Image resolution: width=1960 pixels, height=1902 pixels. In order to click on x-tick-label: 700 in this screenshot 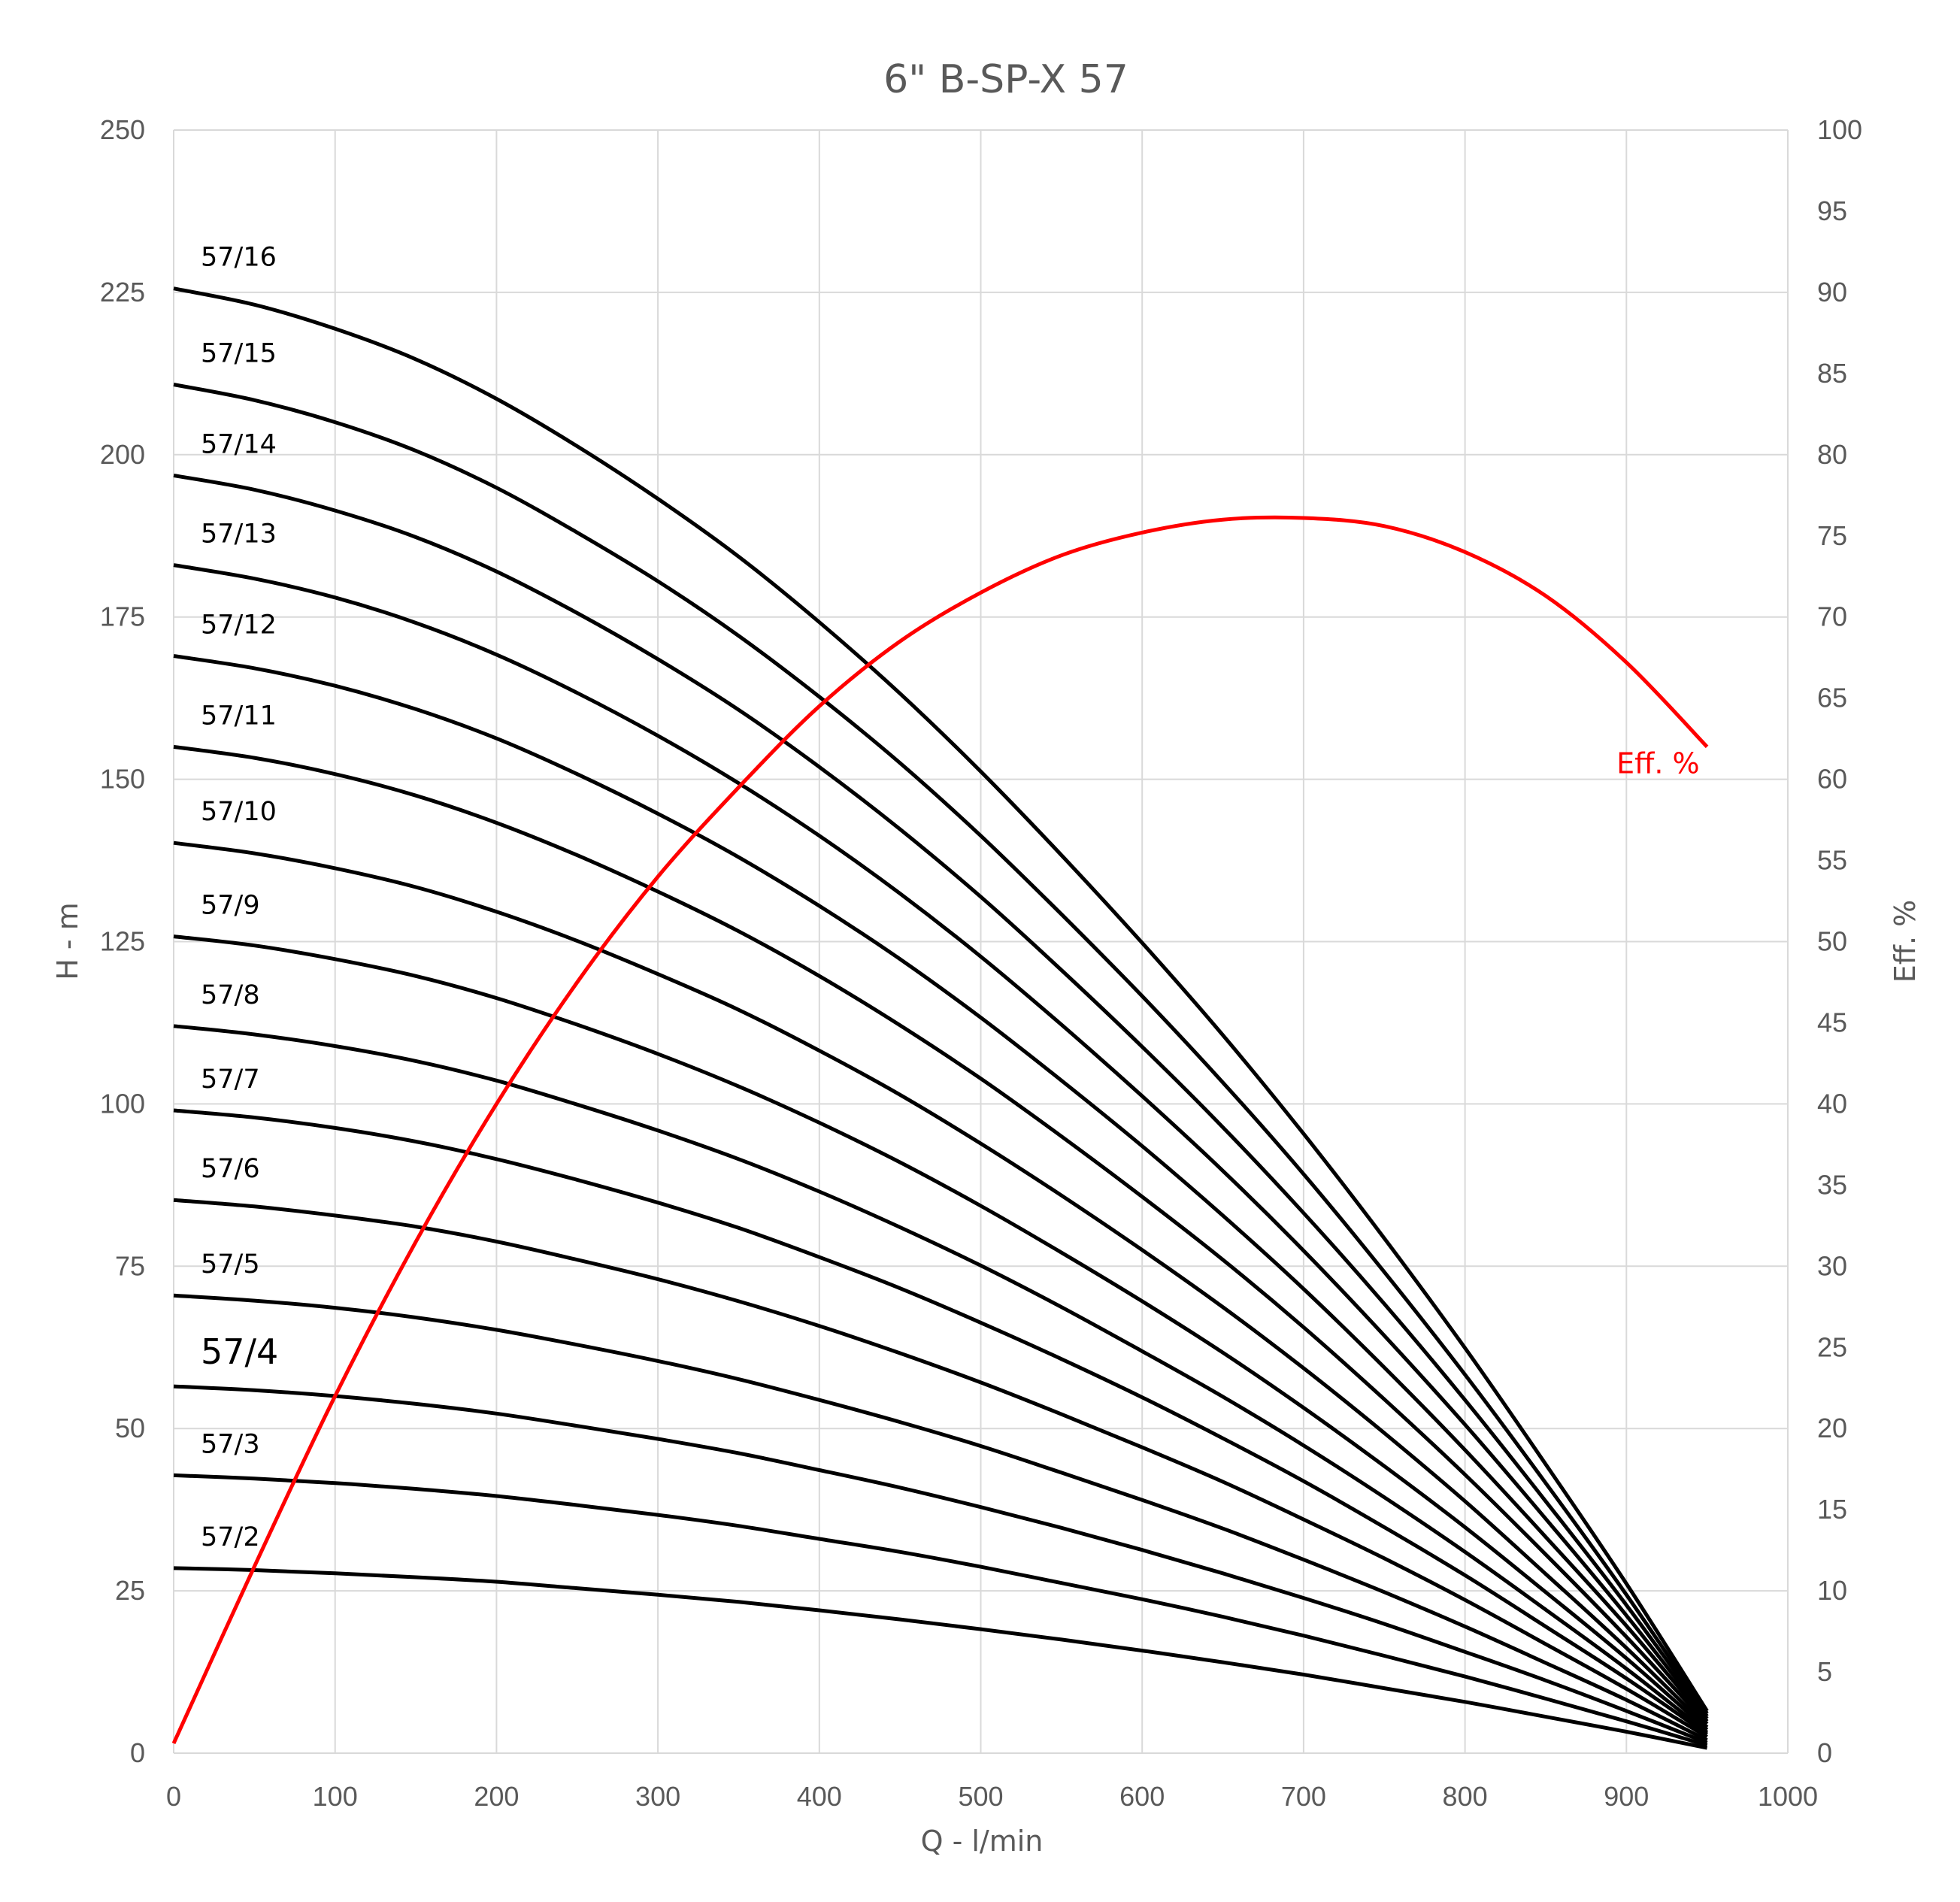, I will do `click(1303, 1796)`.